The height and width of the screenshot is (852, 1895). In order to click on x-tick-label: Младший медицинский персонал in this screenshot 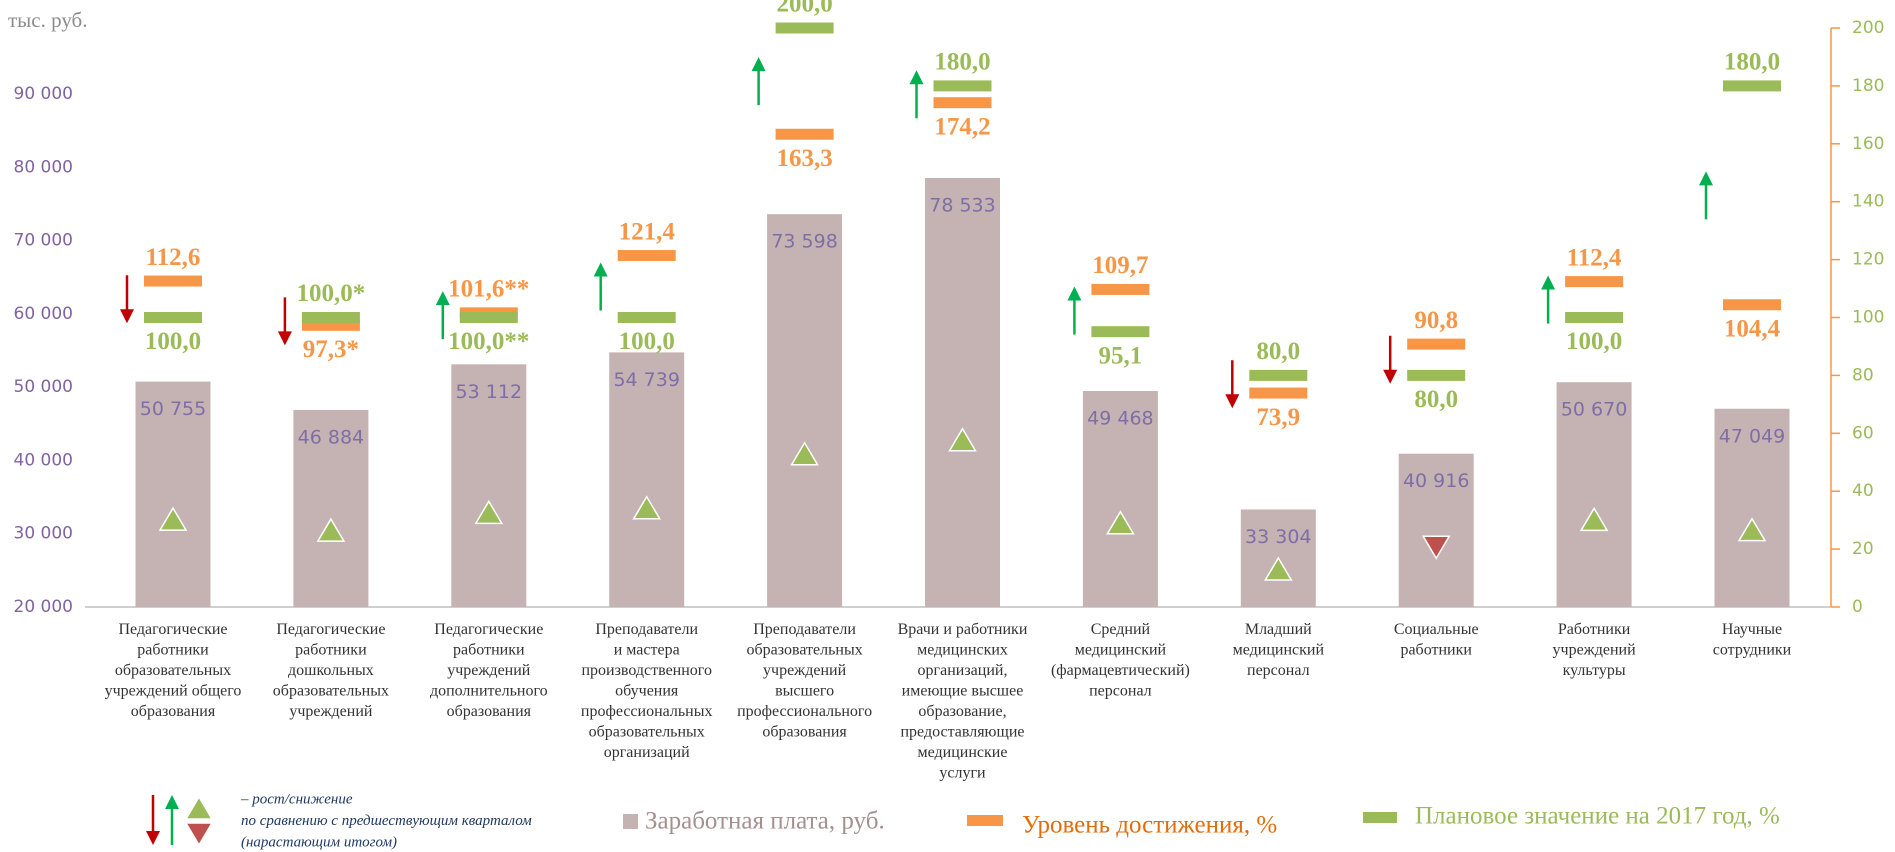, I will do `click(1279, 650)`.